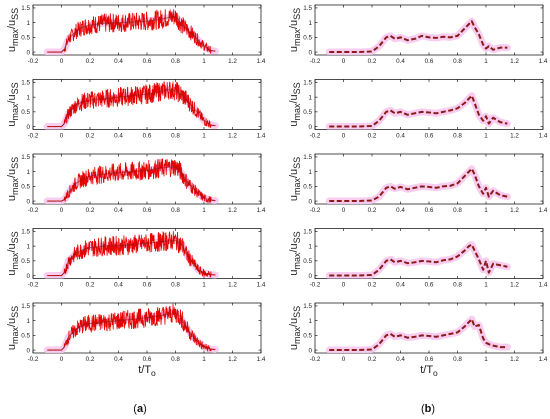 The image size is (550, 419). Describe the element at coordinates (131, 31) in the screenshot. I see `series-signal` at that location.